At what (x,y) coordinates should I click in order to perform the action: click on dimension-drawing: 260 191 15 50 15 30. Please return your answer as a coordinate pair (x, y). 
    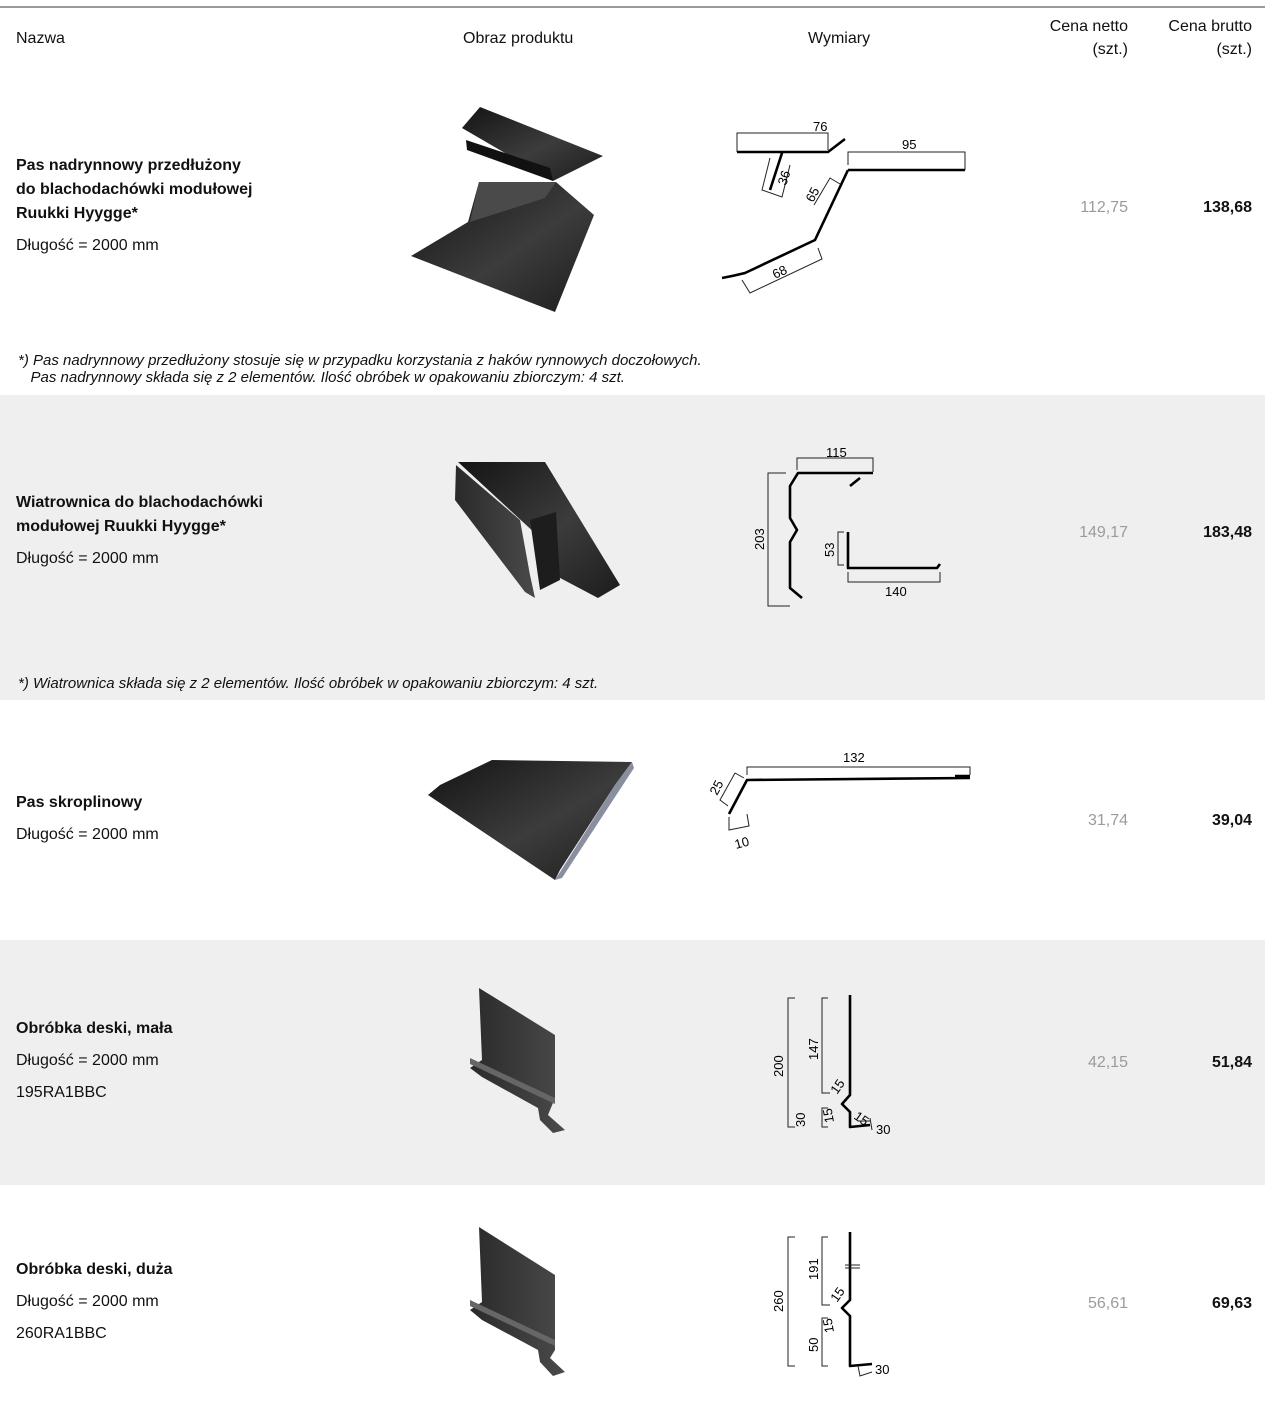
    Looking at the image, I should click on (830, 1304).